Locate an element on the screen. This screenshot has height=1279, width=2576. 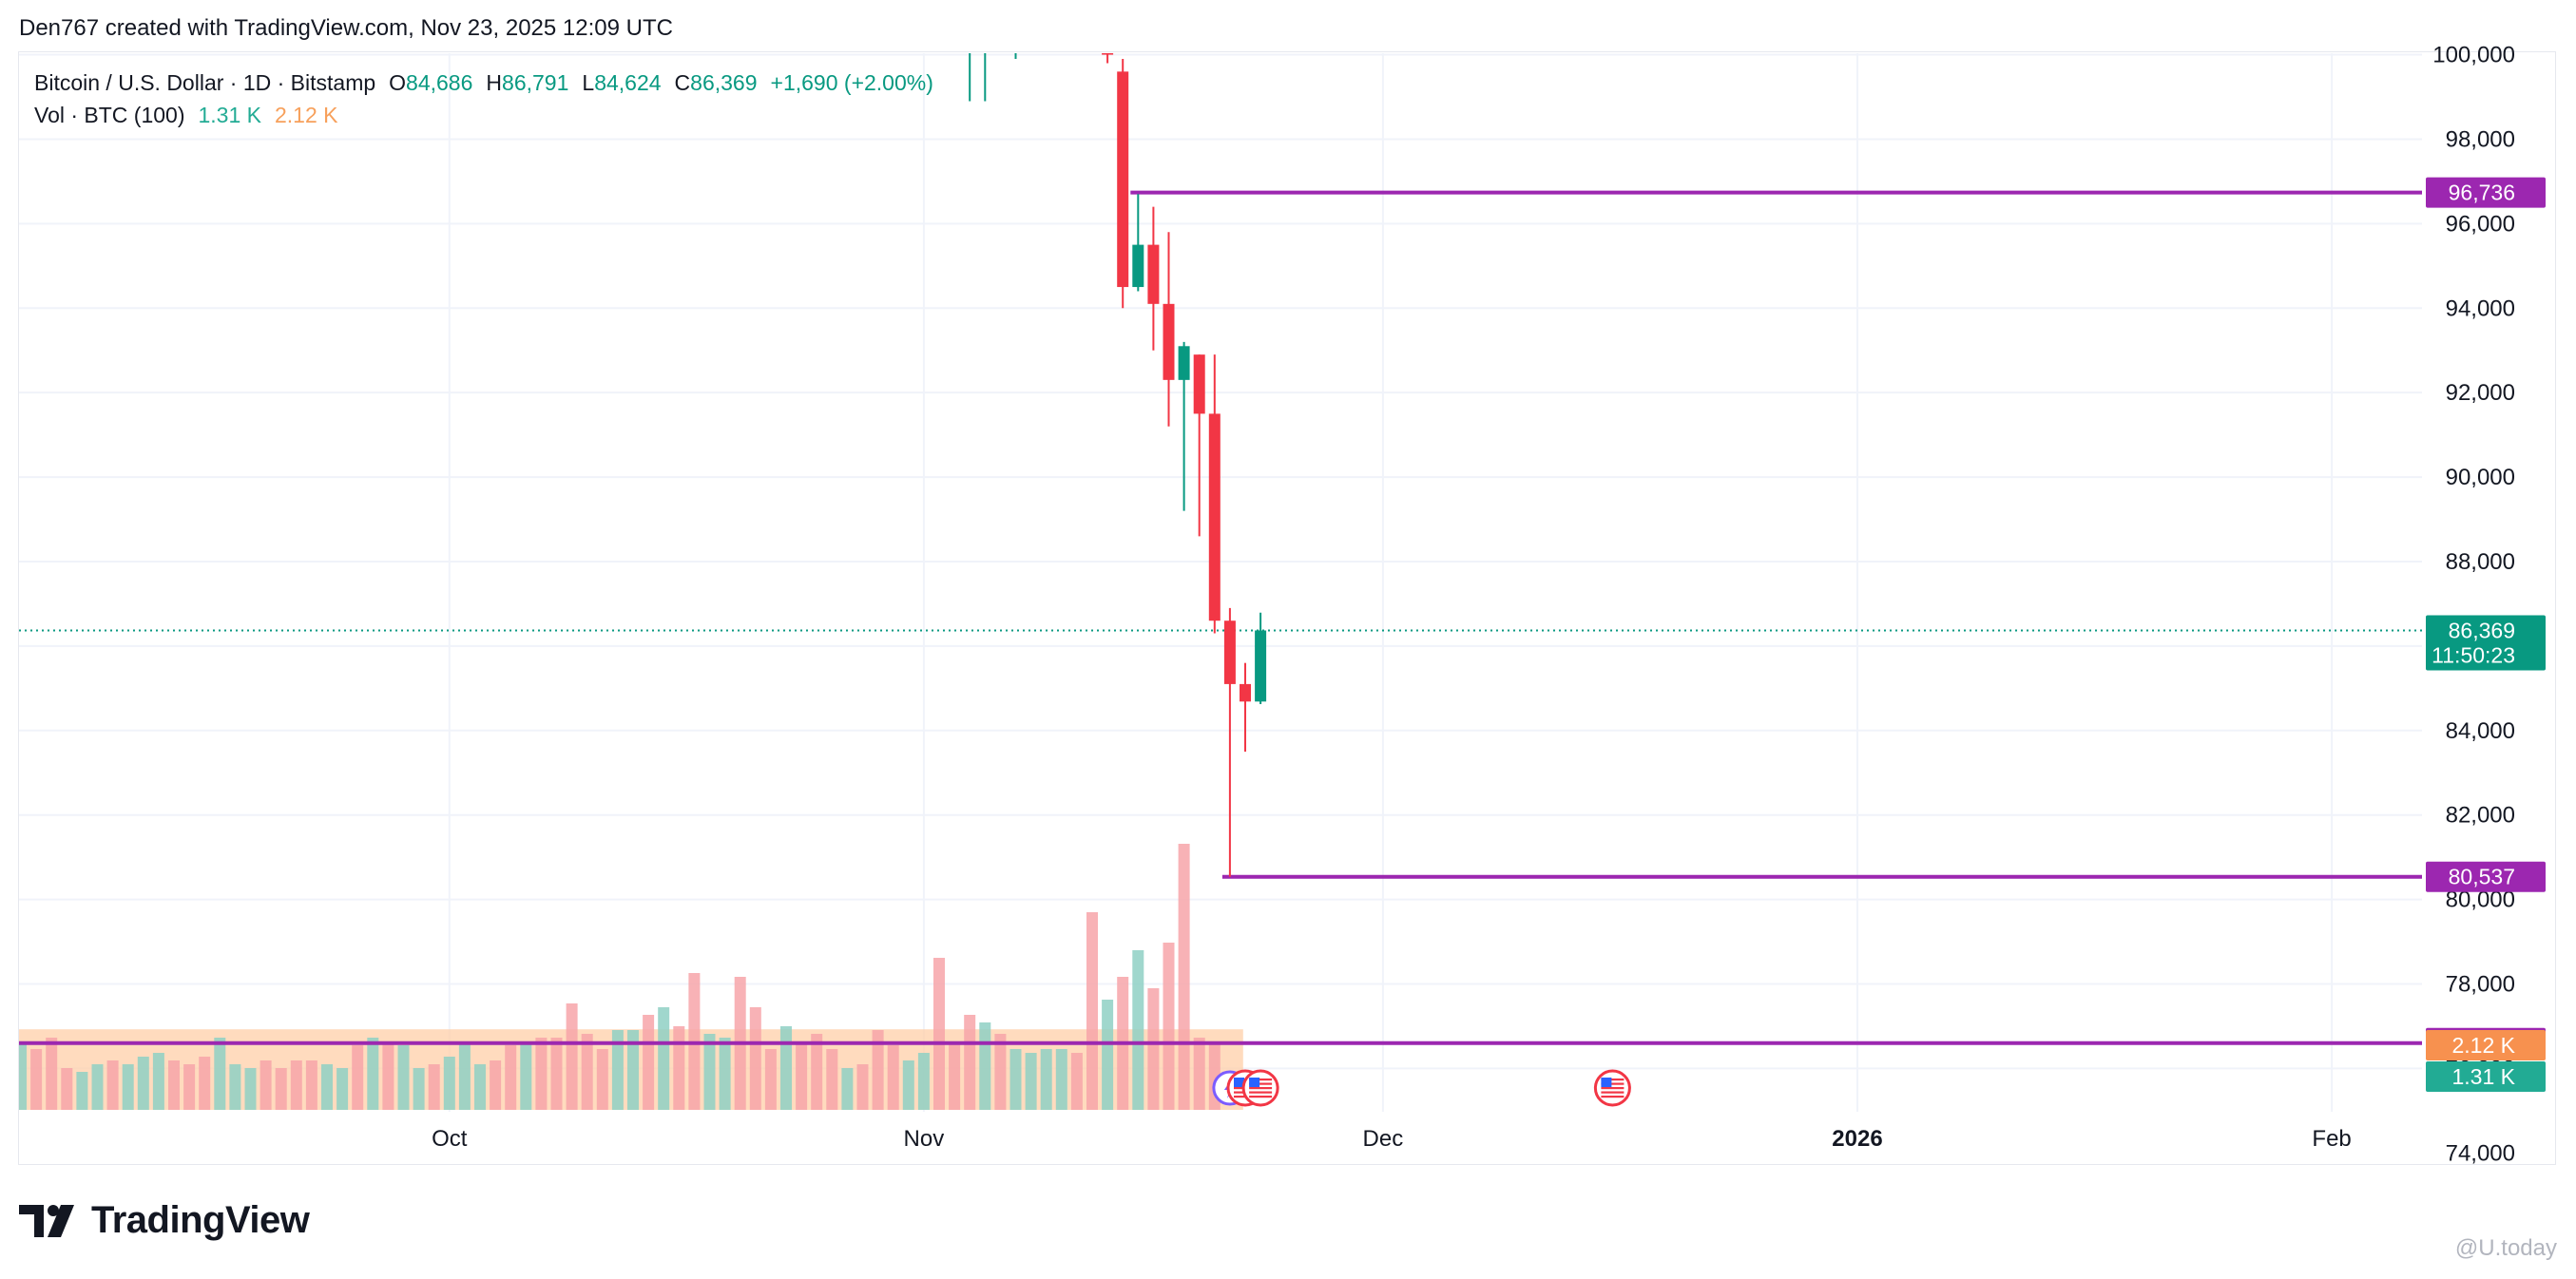
high-label: H is located at coordinates (495, 82).